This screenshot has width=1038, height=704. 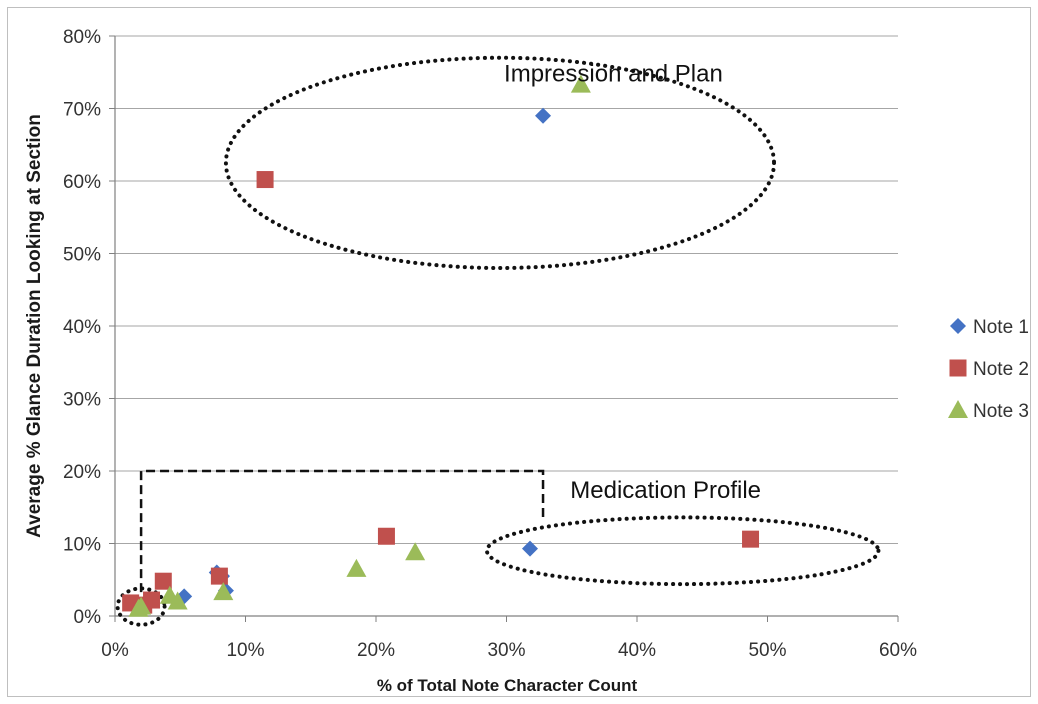 I want to click on x-tick-labels: 0% 10% 20% 30% 40% 50% 60%, so click(x=509, y=650).